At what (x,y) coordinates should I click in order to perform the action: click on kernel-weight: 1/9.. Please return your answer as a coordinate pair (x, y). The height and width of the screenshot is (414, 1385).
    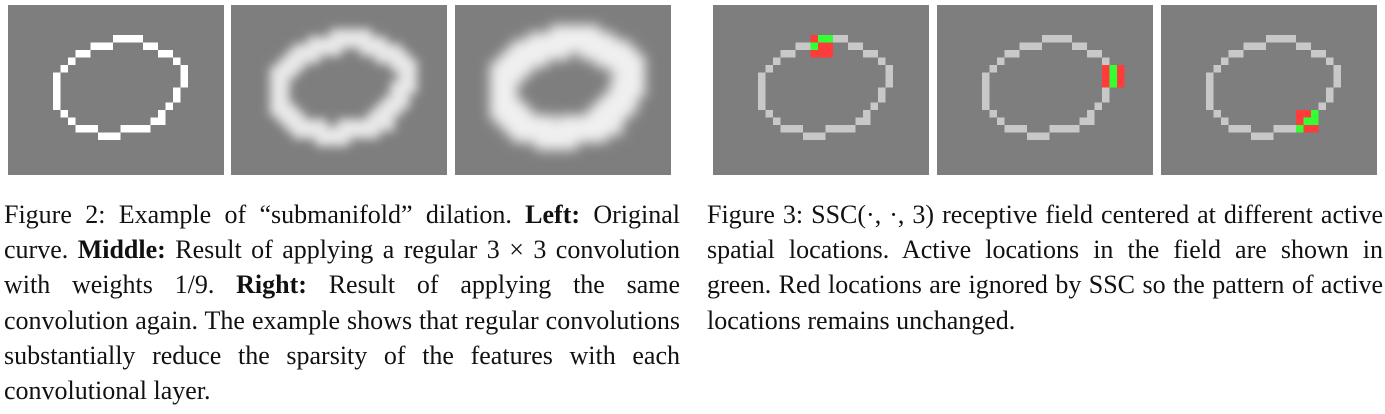
    Looking at the image, I should click on (194, 285).